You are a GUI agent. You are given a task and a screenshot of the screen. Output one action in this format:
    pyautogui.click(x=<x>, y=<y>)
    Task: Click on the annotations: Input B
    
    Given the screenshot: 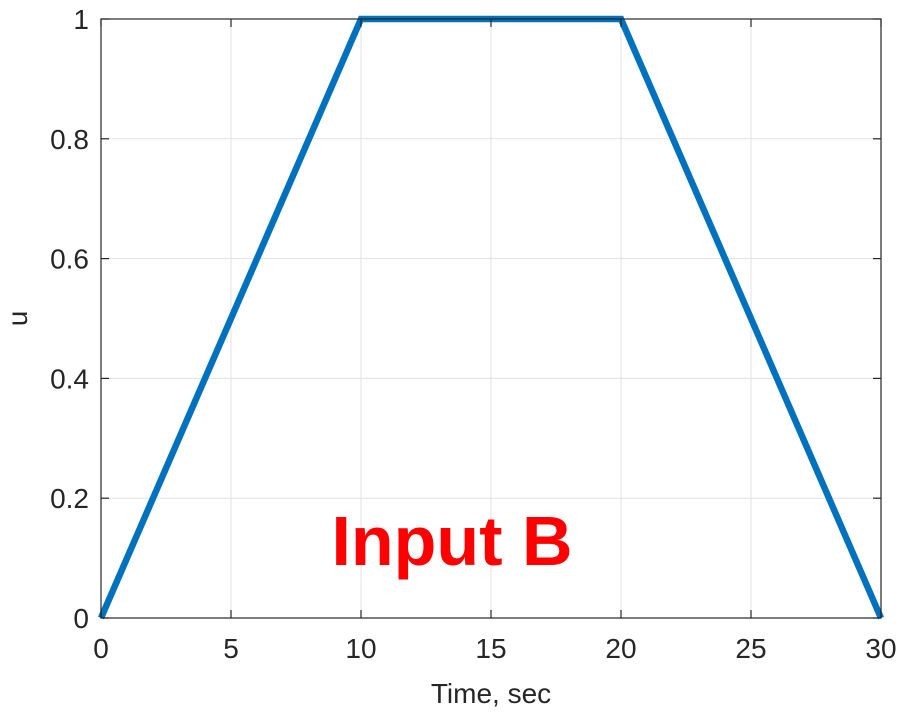 What is the action you would take?
    pyautogui.click(x=451, y=541)
    